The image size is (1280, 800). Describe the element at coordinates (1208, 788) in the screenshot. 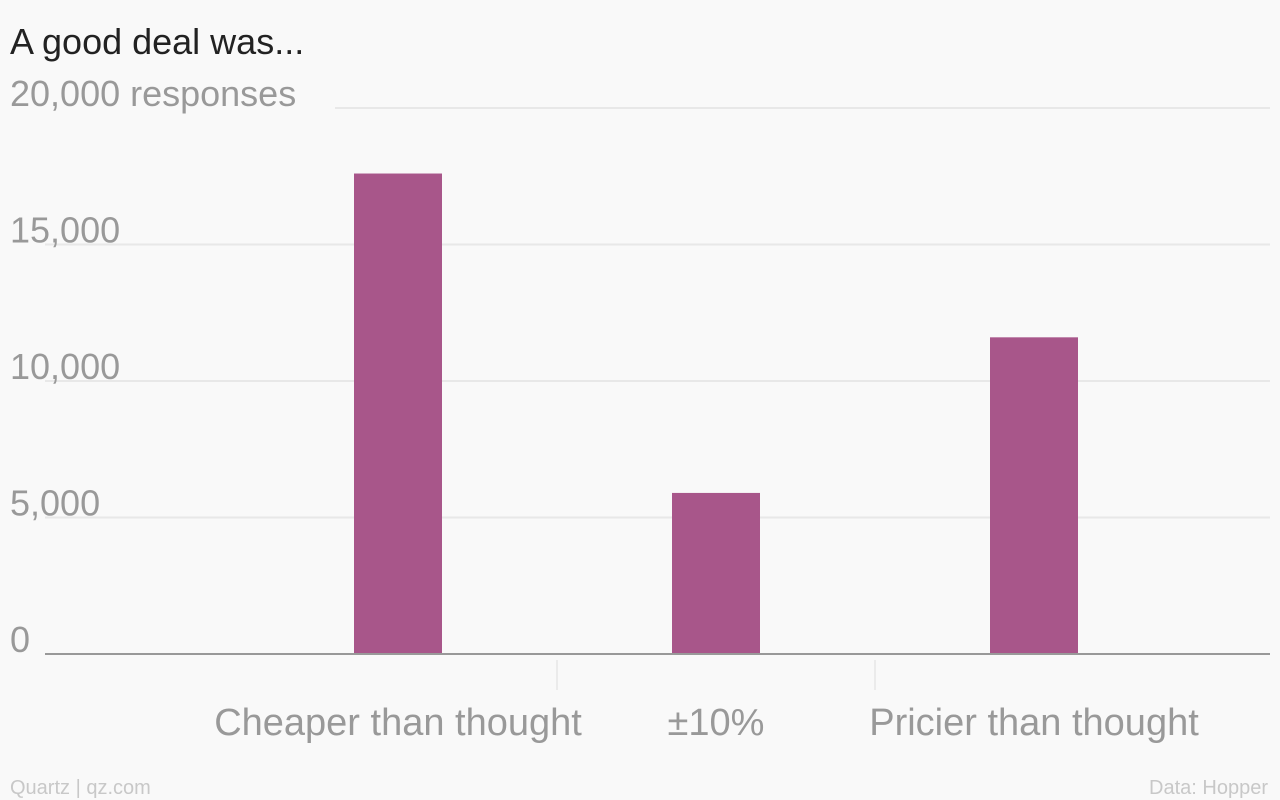

I see `source: Data: Hopper` at that location.